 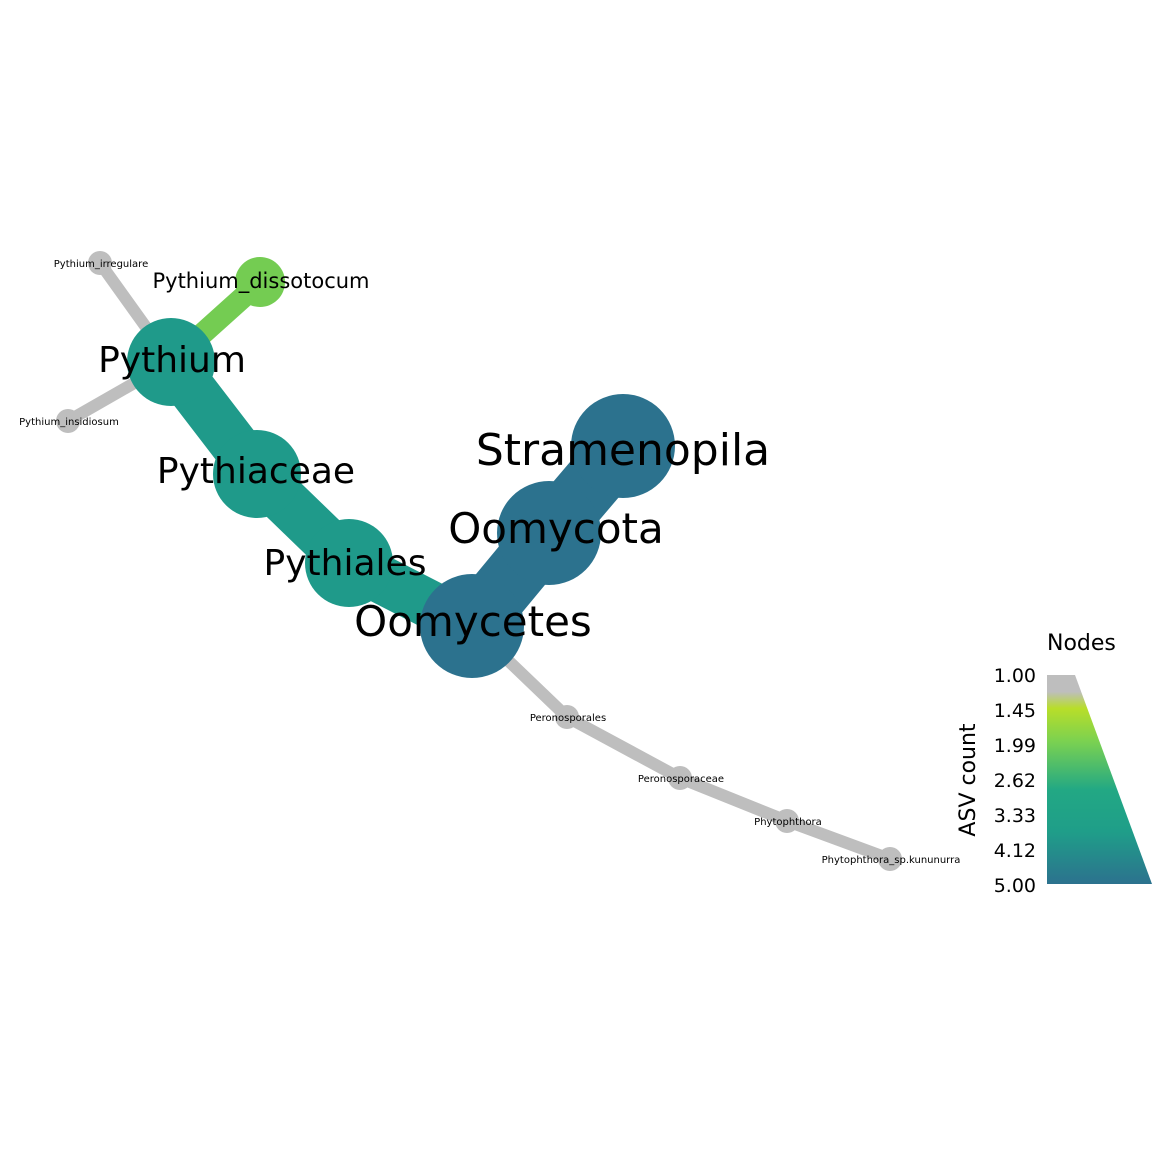 I want to click on node-phytophthora_sp_kununurra, so click(x=890, y=859).